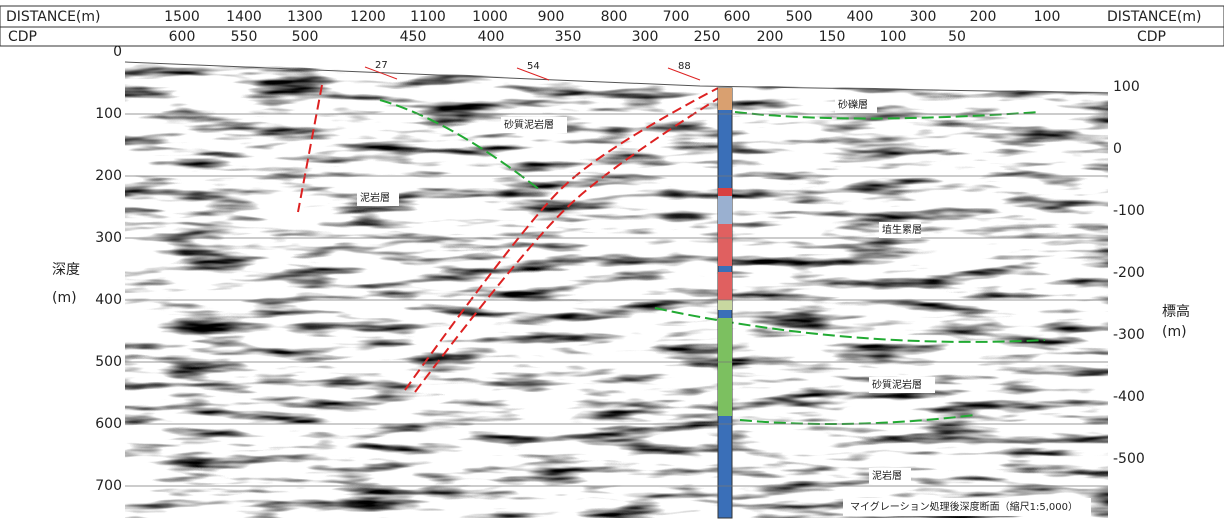 Image resolution: width=1224 pixels, height=525 pixels. What do you see at coordinates (983, 17) in the screenshot?
I see `distance-tick: 200` at bounding box center [983, 17].